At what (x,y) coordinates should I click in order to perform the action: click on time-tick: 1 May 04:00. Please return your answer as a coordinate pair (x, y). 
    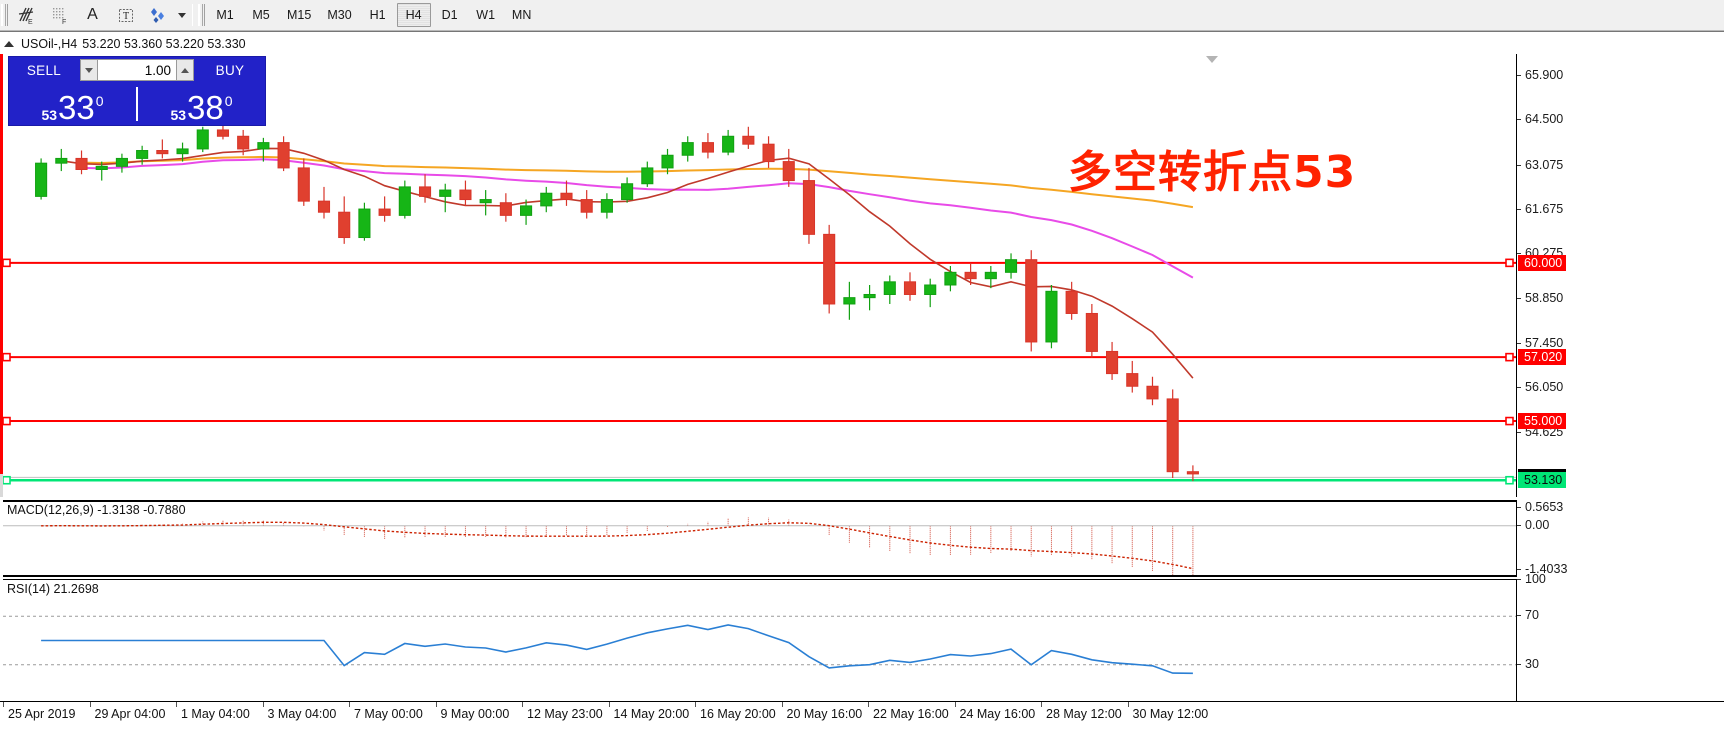
    Looking at the image, I should click on (213, 711).